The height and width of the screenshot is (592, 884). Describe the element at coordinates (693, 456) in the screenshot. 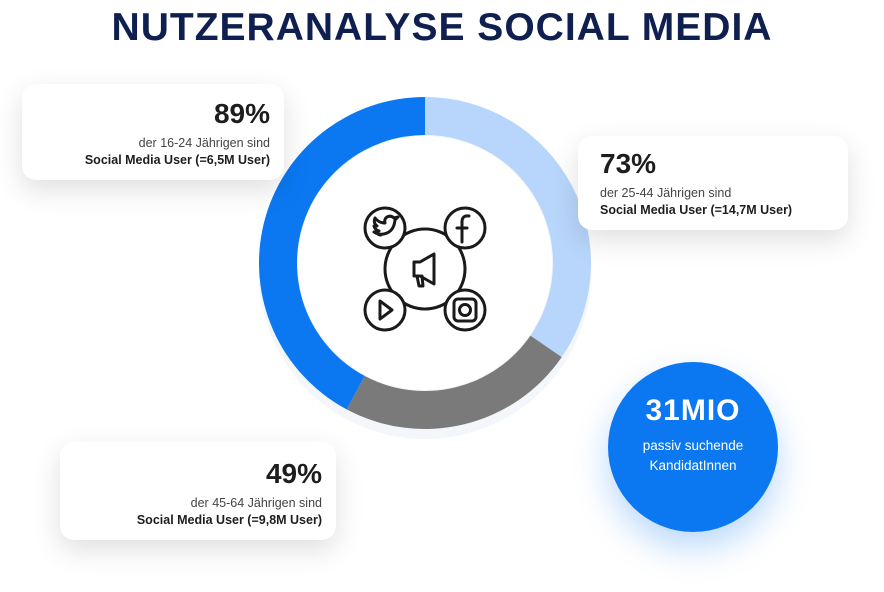

I see `highlight-label: passiv suchende KandidatInnen` at that location.